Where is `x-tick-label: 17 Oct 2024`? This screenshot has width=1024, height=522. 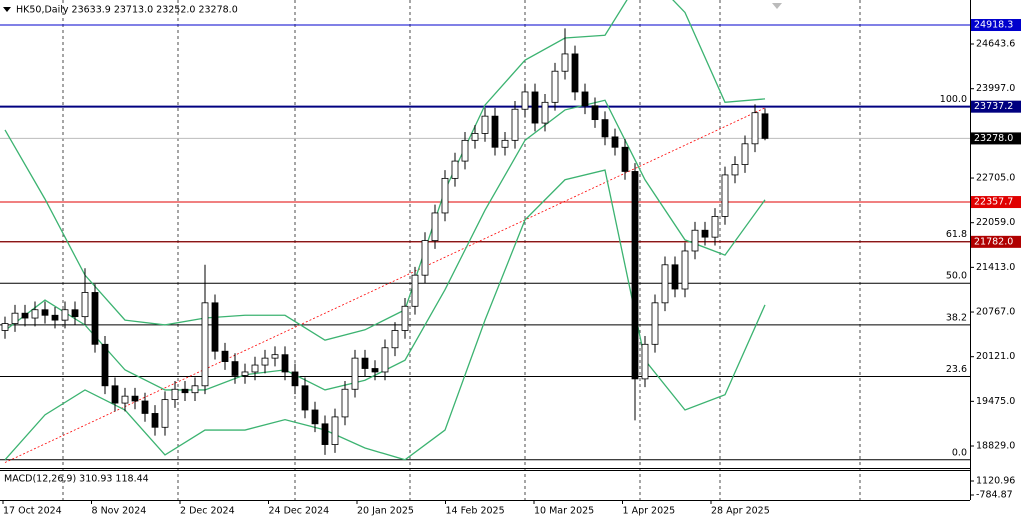
x-tick-label: 17 Oct 2024 is located at coordinates (32, 511).